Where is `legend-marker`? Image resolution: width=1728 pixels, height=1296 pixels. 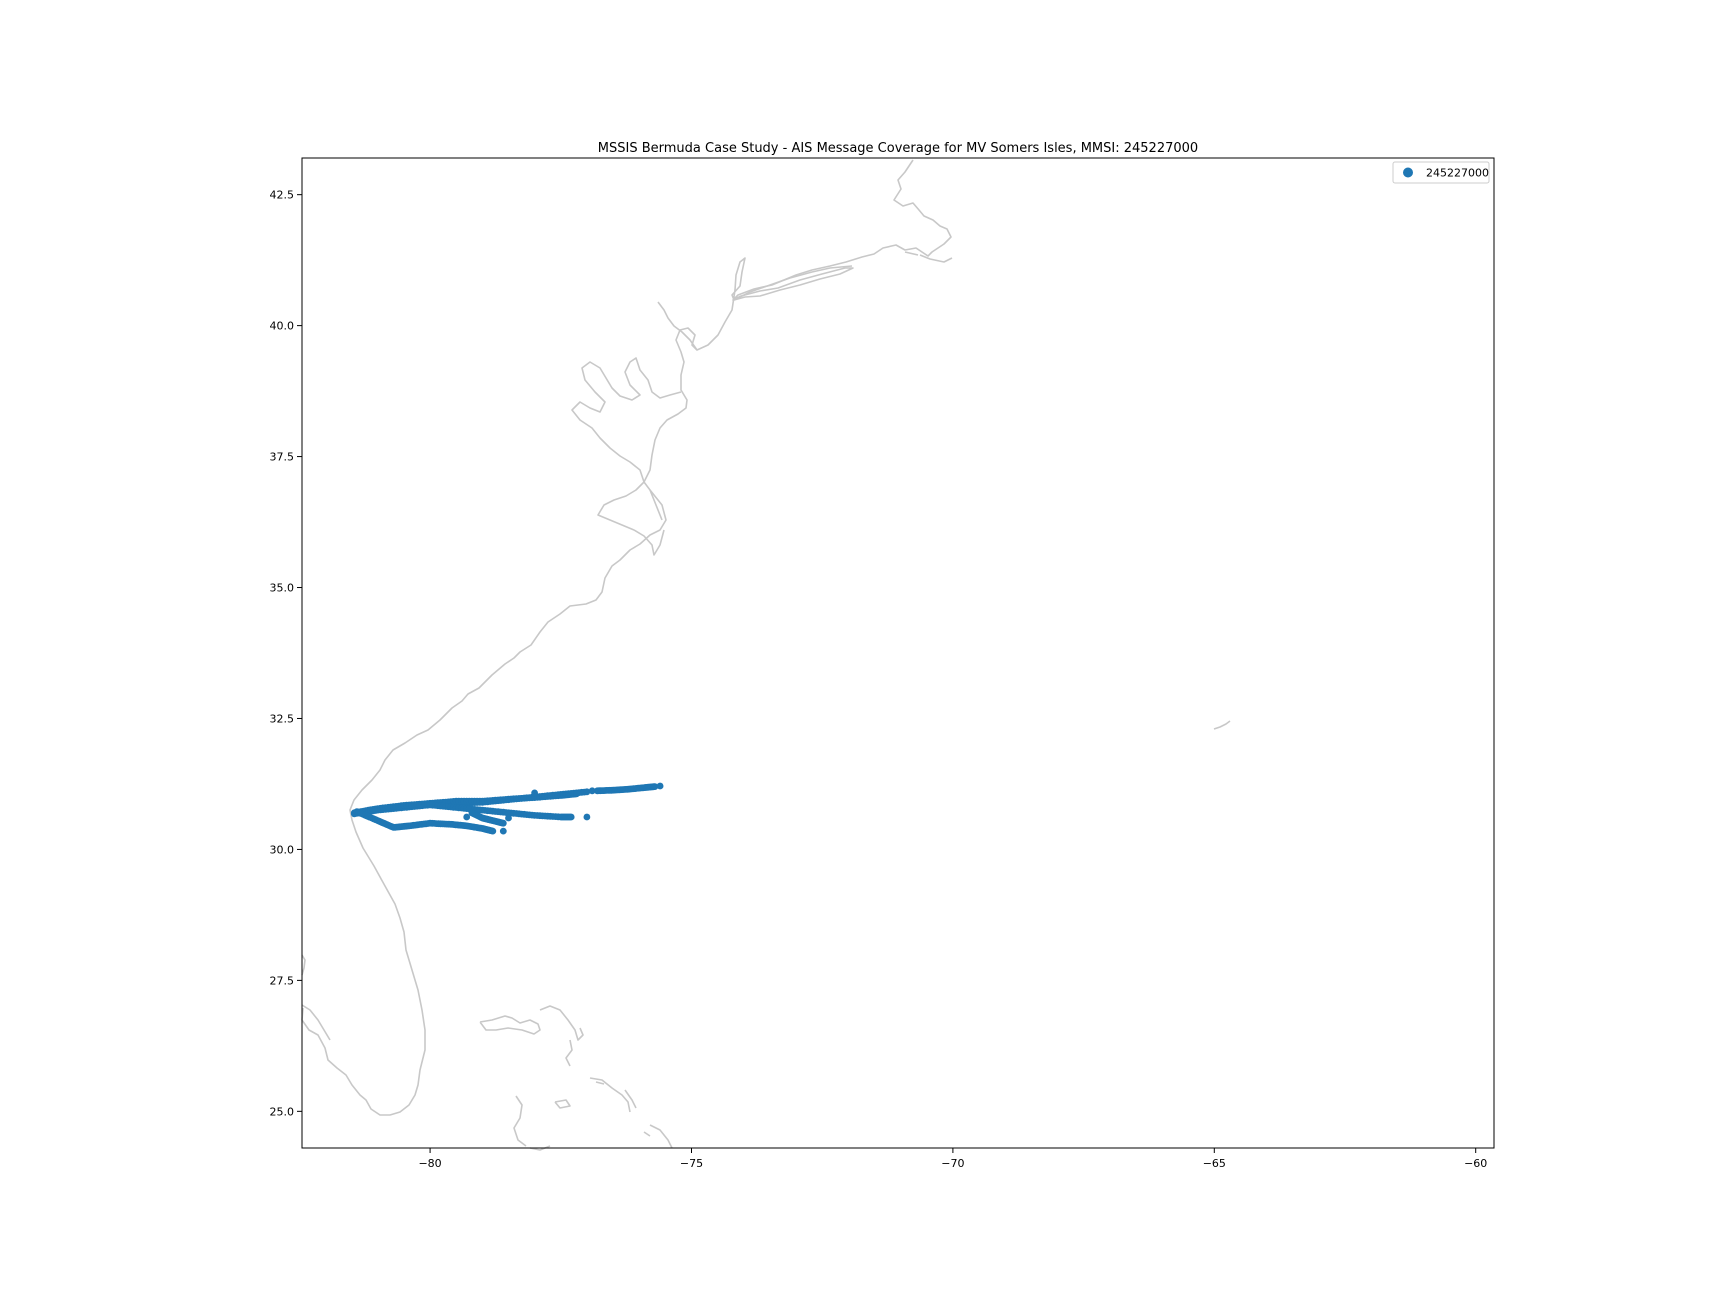 legend-marker is located at coordinates (1408, 172).